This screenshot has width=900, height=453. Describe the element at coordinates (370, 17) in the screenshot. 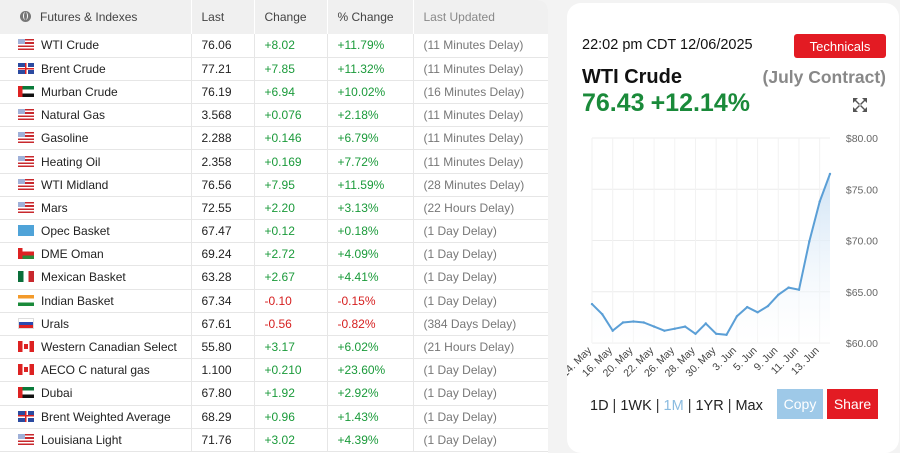

I see `header-pct-change: % Change` at that location.